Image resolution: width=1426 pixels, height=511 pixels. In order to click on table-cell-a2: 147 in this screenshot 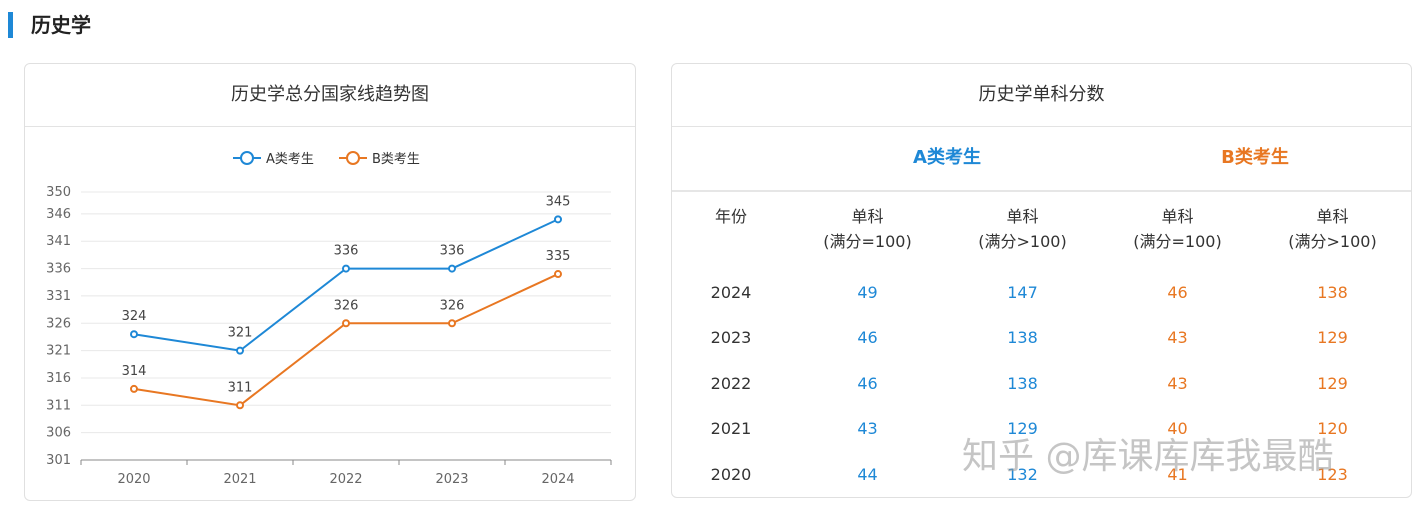, I will do `click(1022, 292)`.